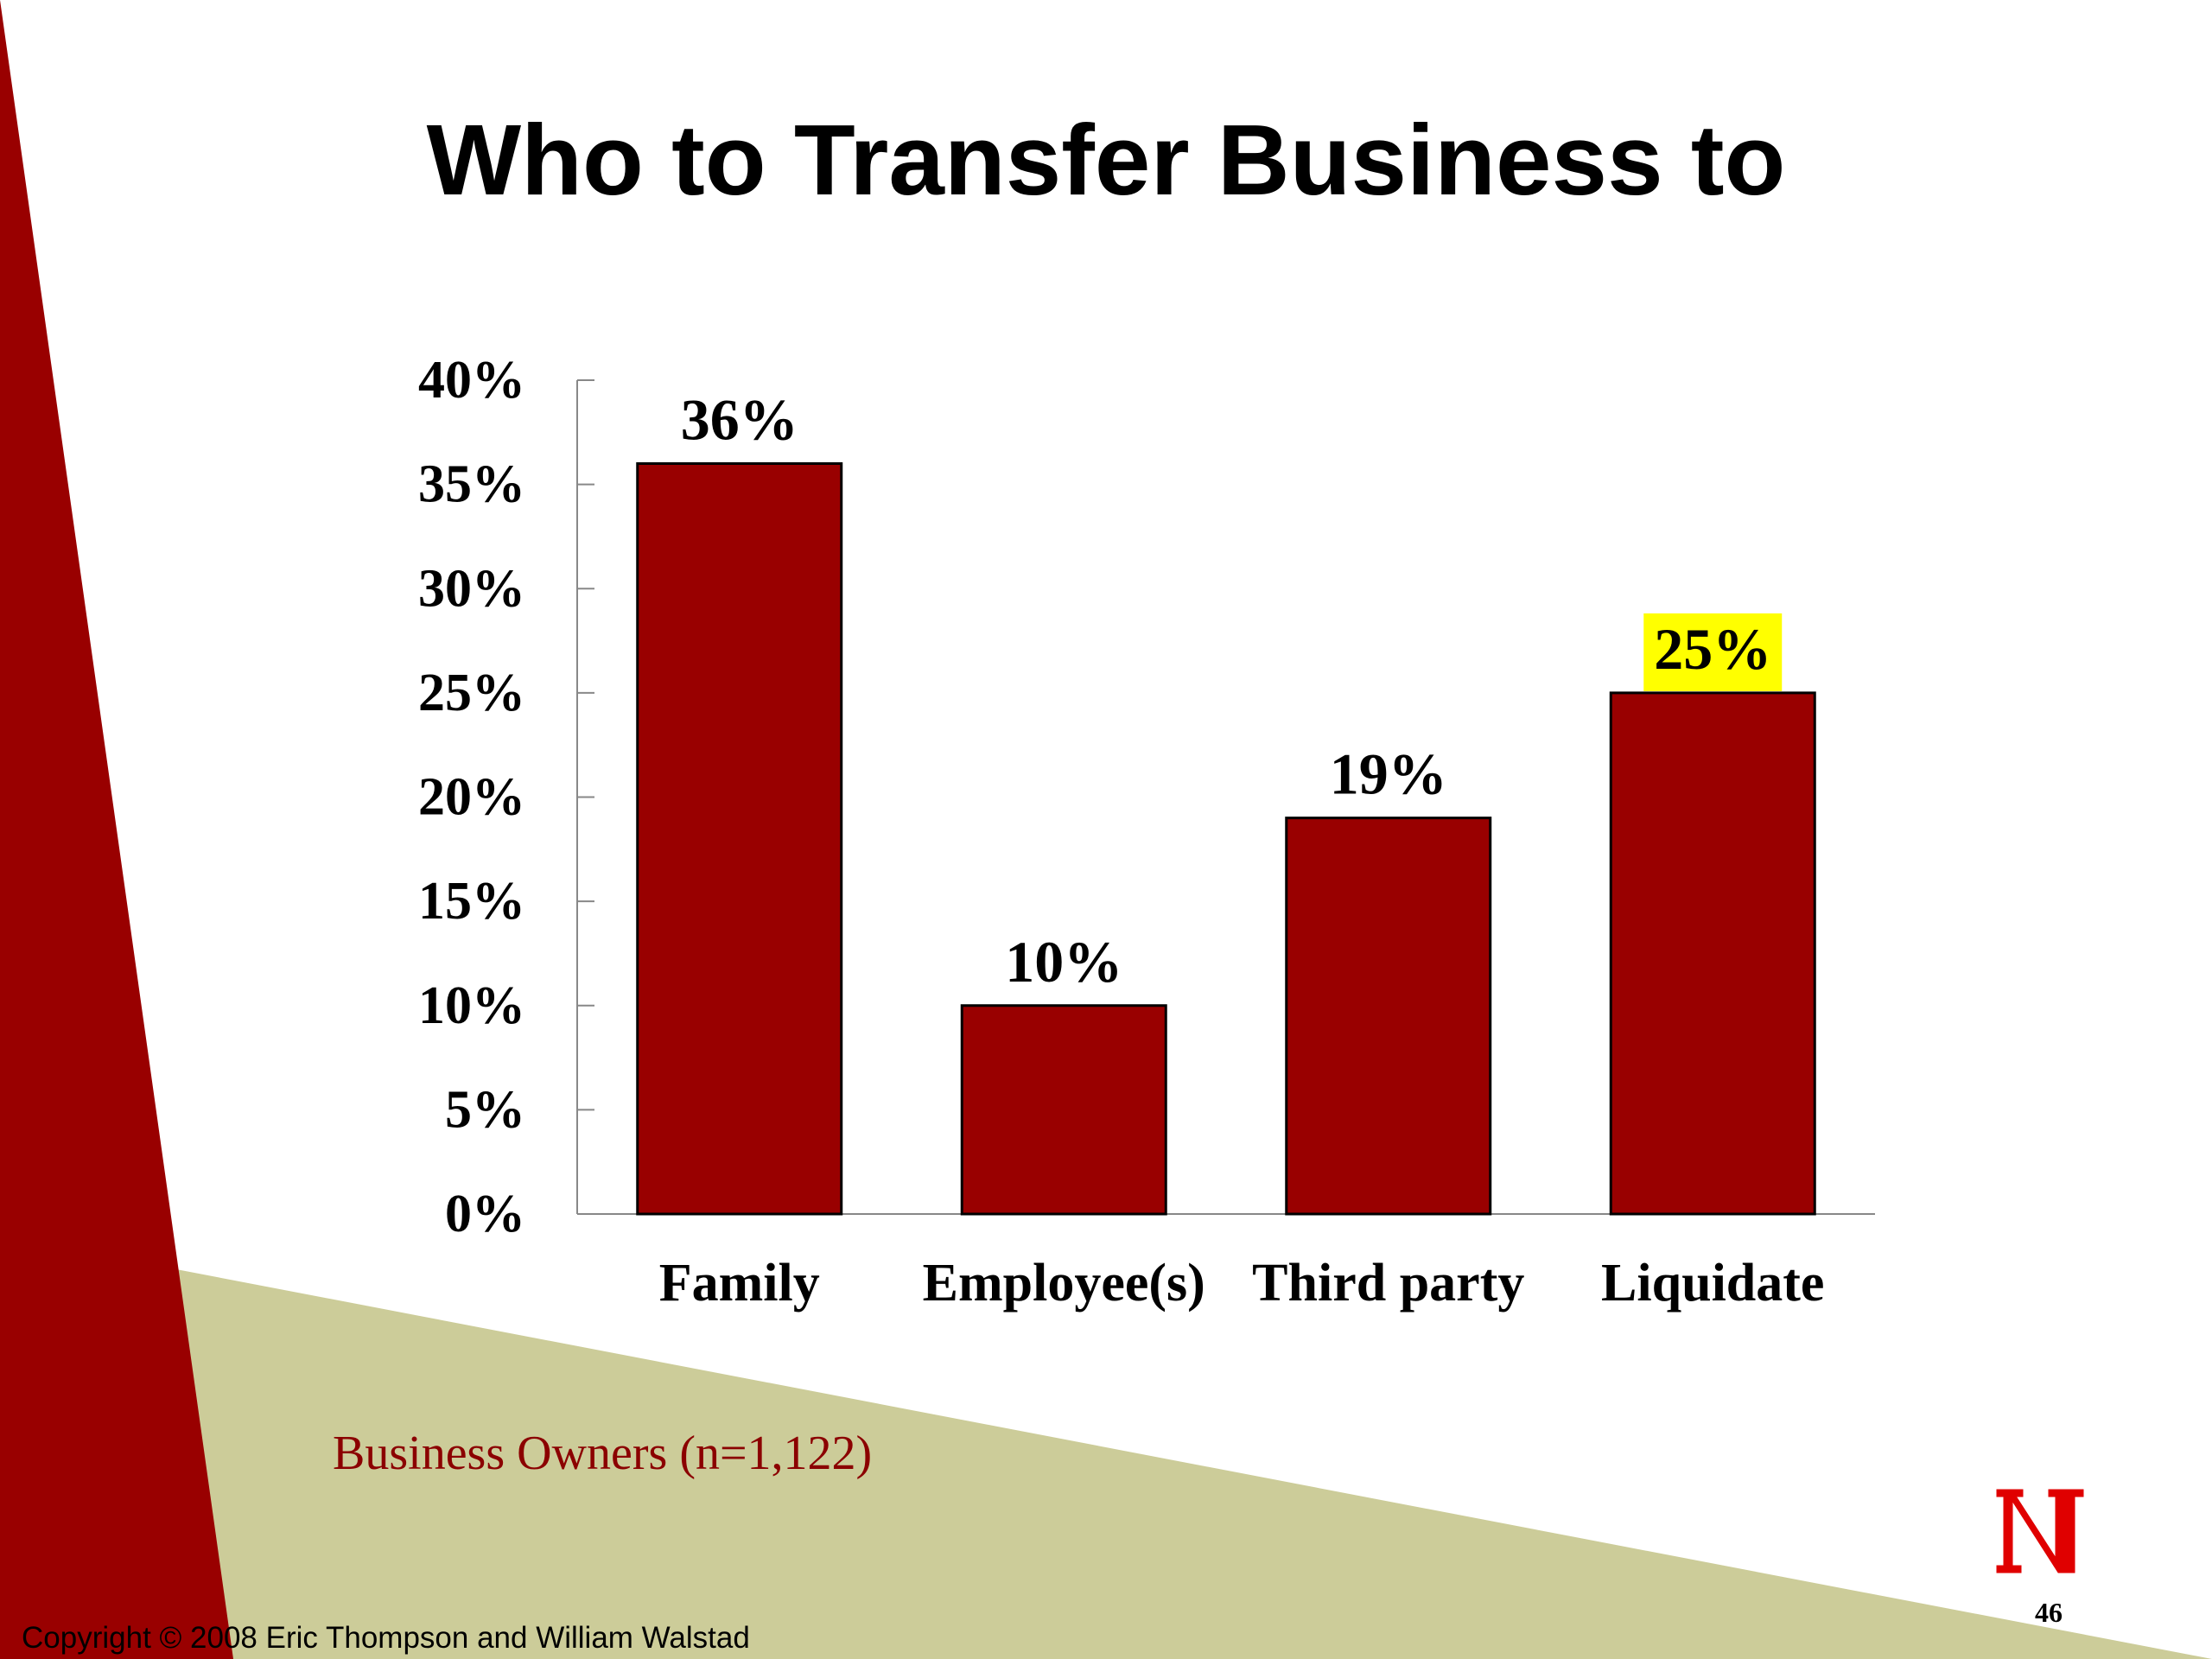 The image size is (2212, 1659). I want to click on data-label: 19%, so click(1388, 774).